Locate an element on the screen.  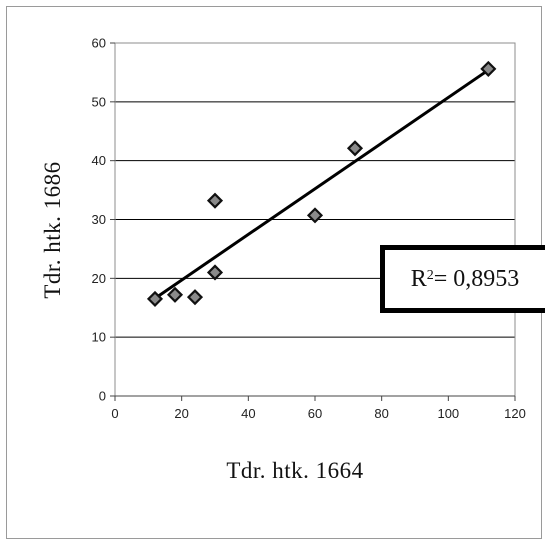
x-tick-label: 60 is located at coordinates (315, 413).